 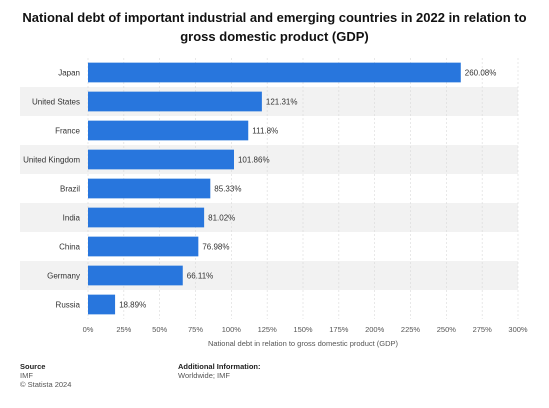 I want to click on source-line: IMF, so click(x=26, y=375).